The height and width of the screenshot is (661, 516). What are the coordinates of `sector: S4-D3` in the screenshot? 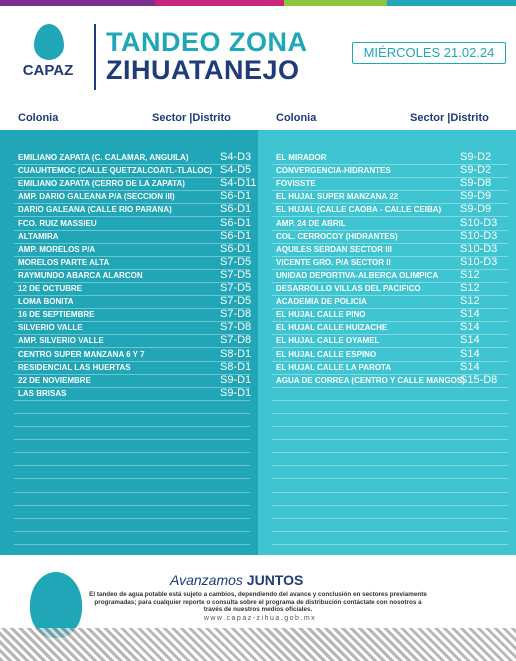 It's located at (236, 157).